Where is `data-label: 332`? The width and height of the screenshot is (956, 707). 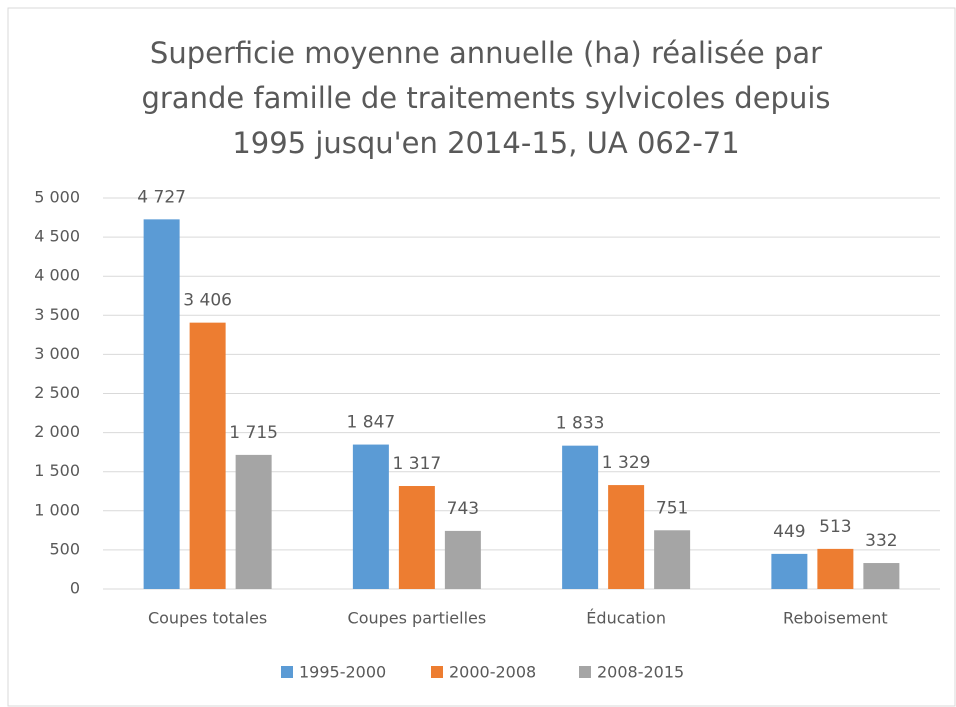
data-label: 332 is located at coordinates (881, 541).